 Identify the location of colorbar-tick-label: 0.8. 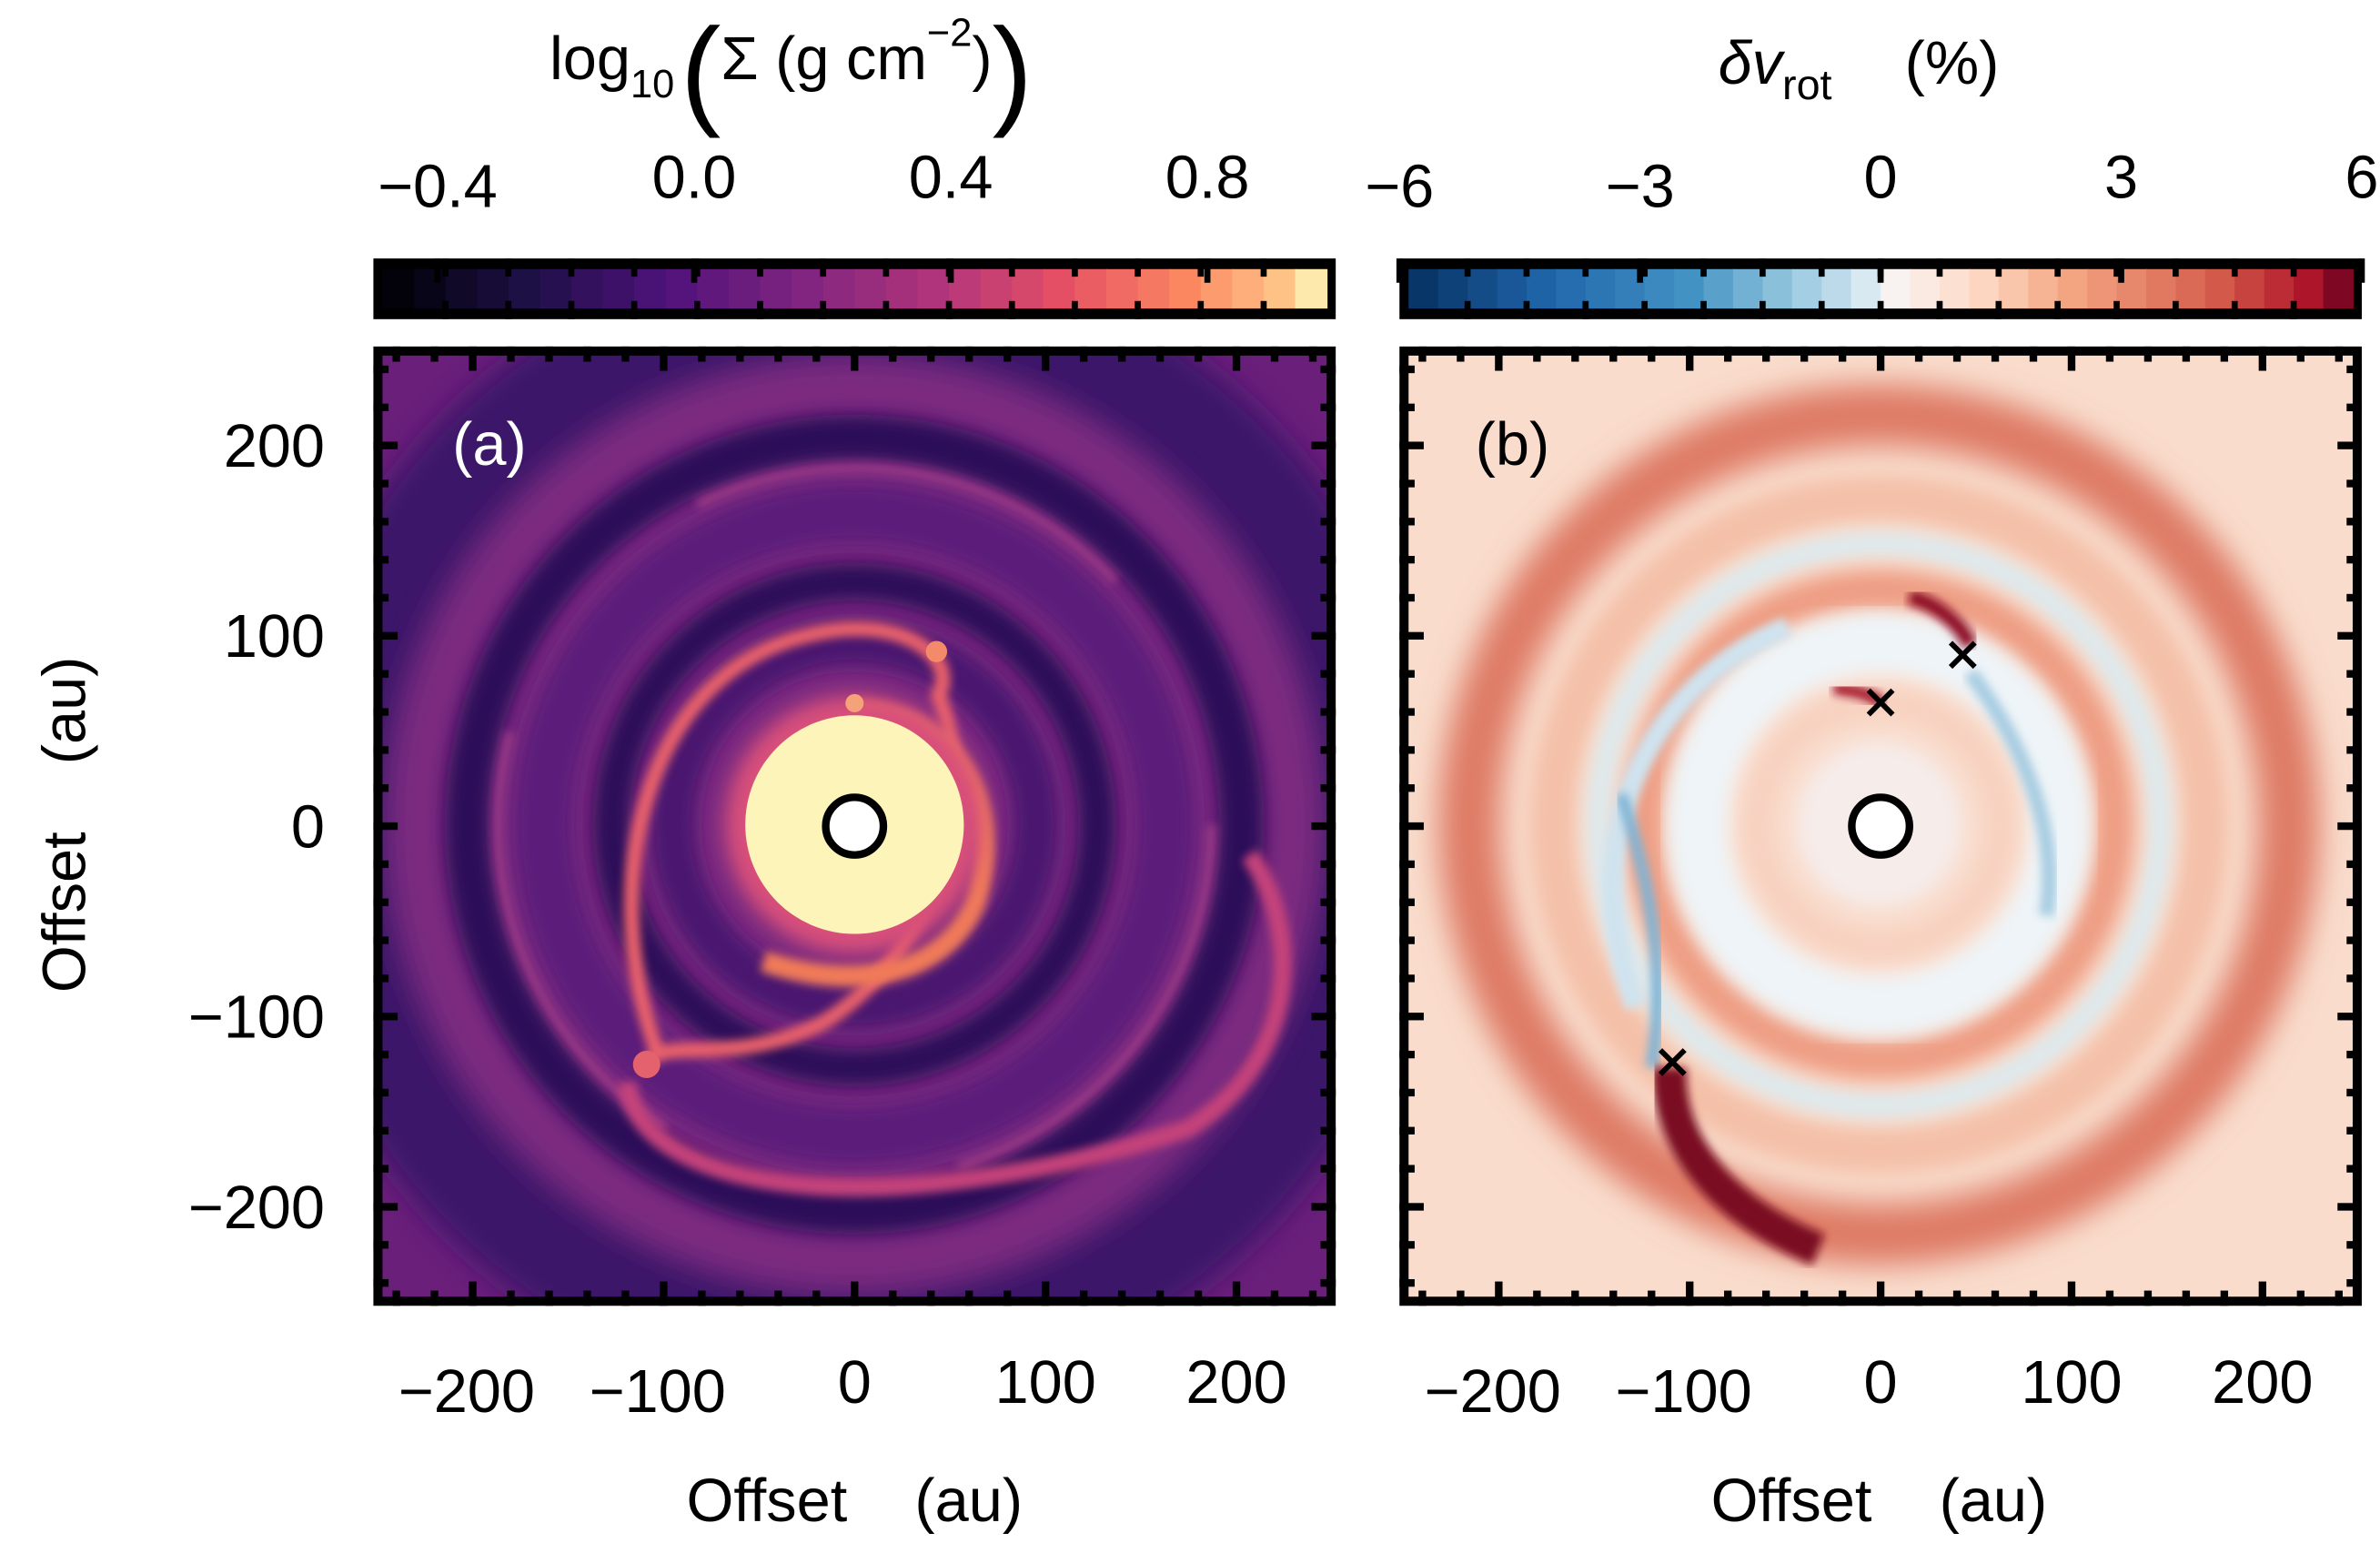
(1207, 177).